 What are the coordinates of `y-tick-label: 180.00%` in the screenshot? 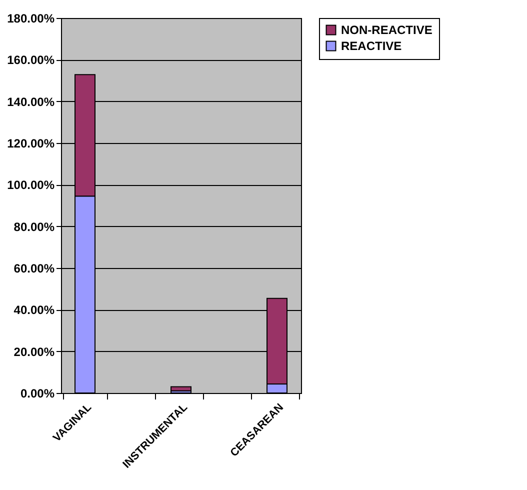 It's located at (31, 19).